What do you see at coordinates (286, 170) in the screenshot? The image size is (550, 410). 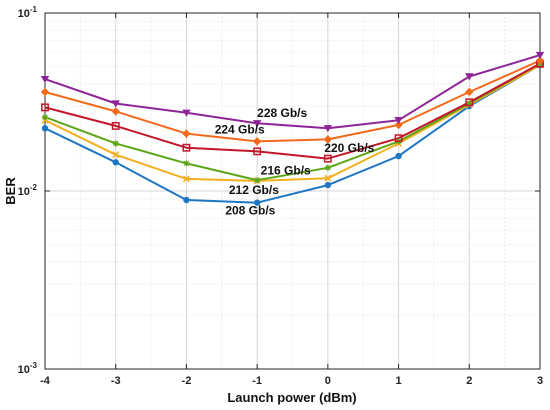 I see `series-annotation: 216 Gb/s` at bounding box center [286, 170].